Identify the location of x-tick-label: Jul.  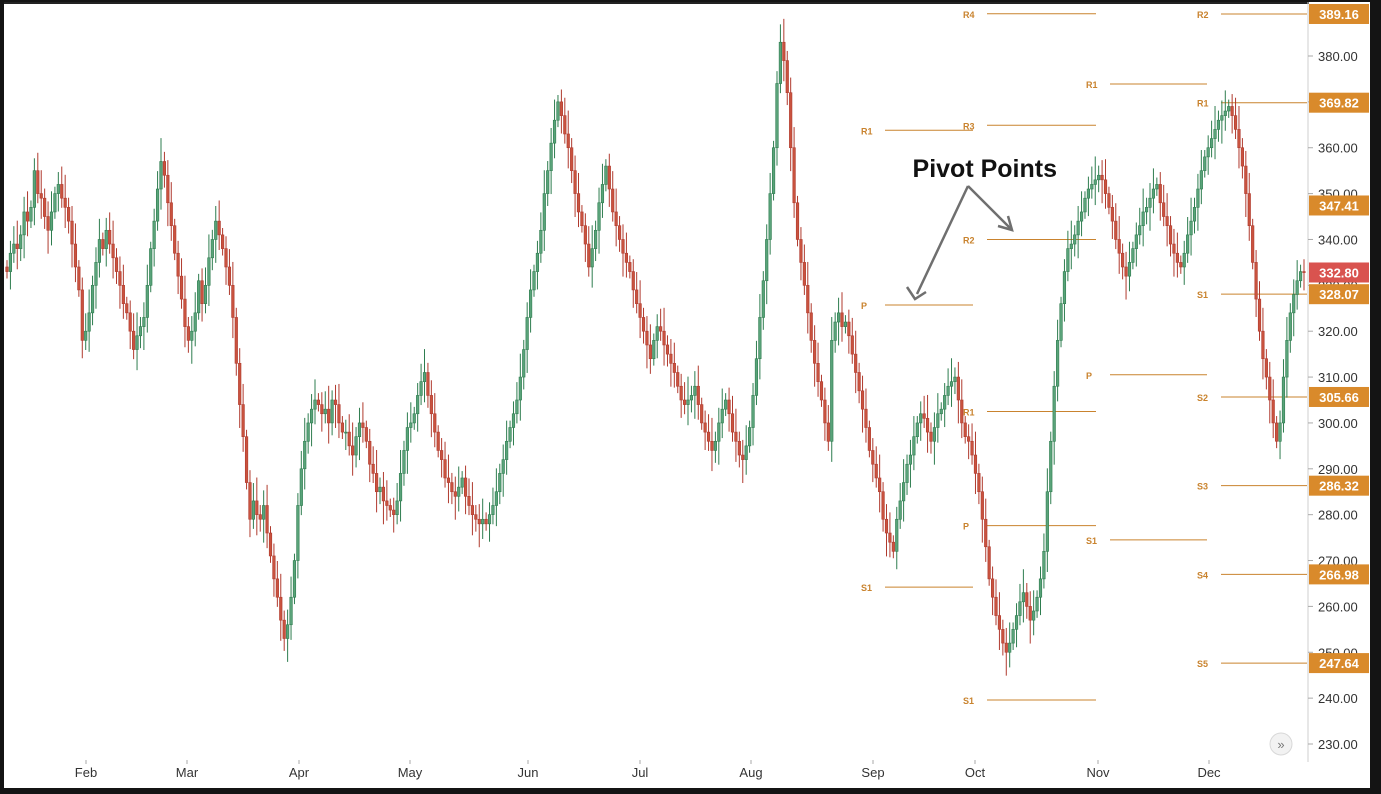
(640, 772).